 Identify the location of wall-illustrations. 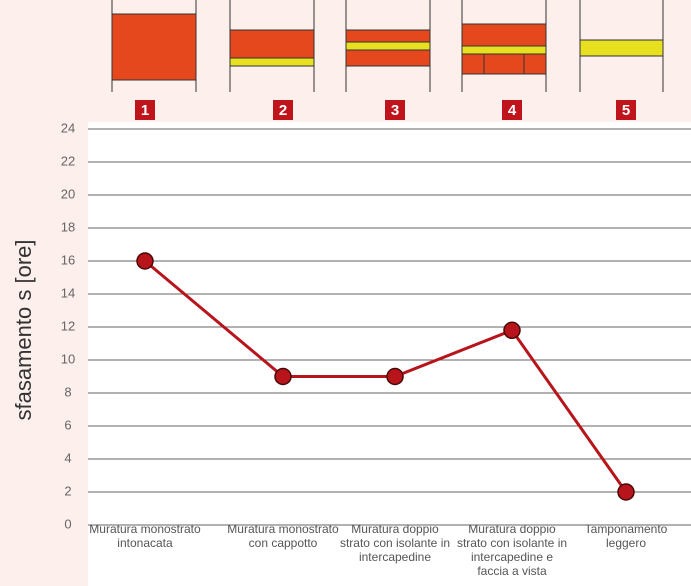
(387, 46).